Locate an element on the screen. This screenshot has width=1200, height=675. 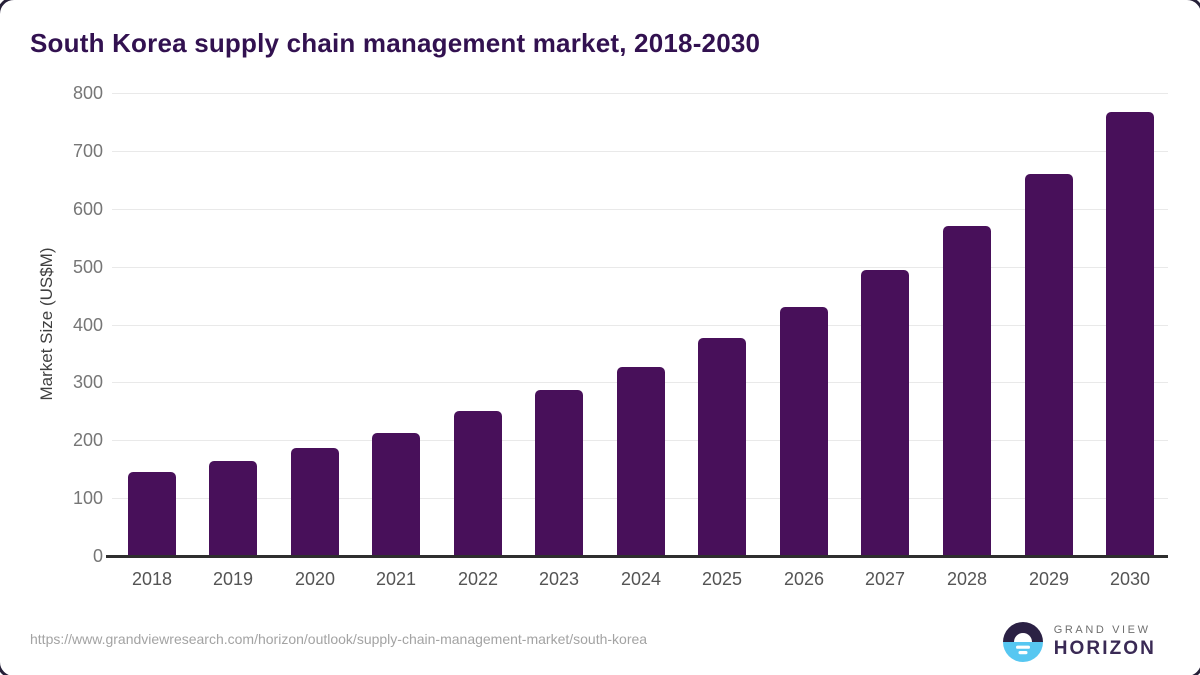
brand-logo: GRAND VIEW HORIZON is located at coordinates (1078, 642).